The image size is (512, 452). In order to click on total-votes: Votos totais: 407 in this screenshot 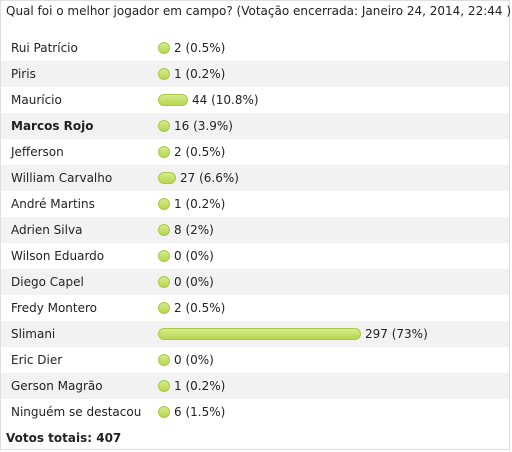, I will do `click(64, 438)`.